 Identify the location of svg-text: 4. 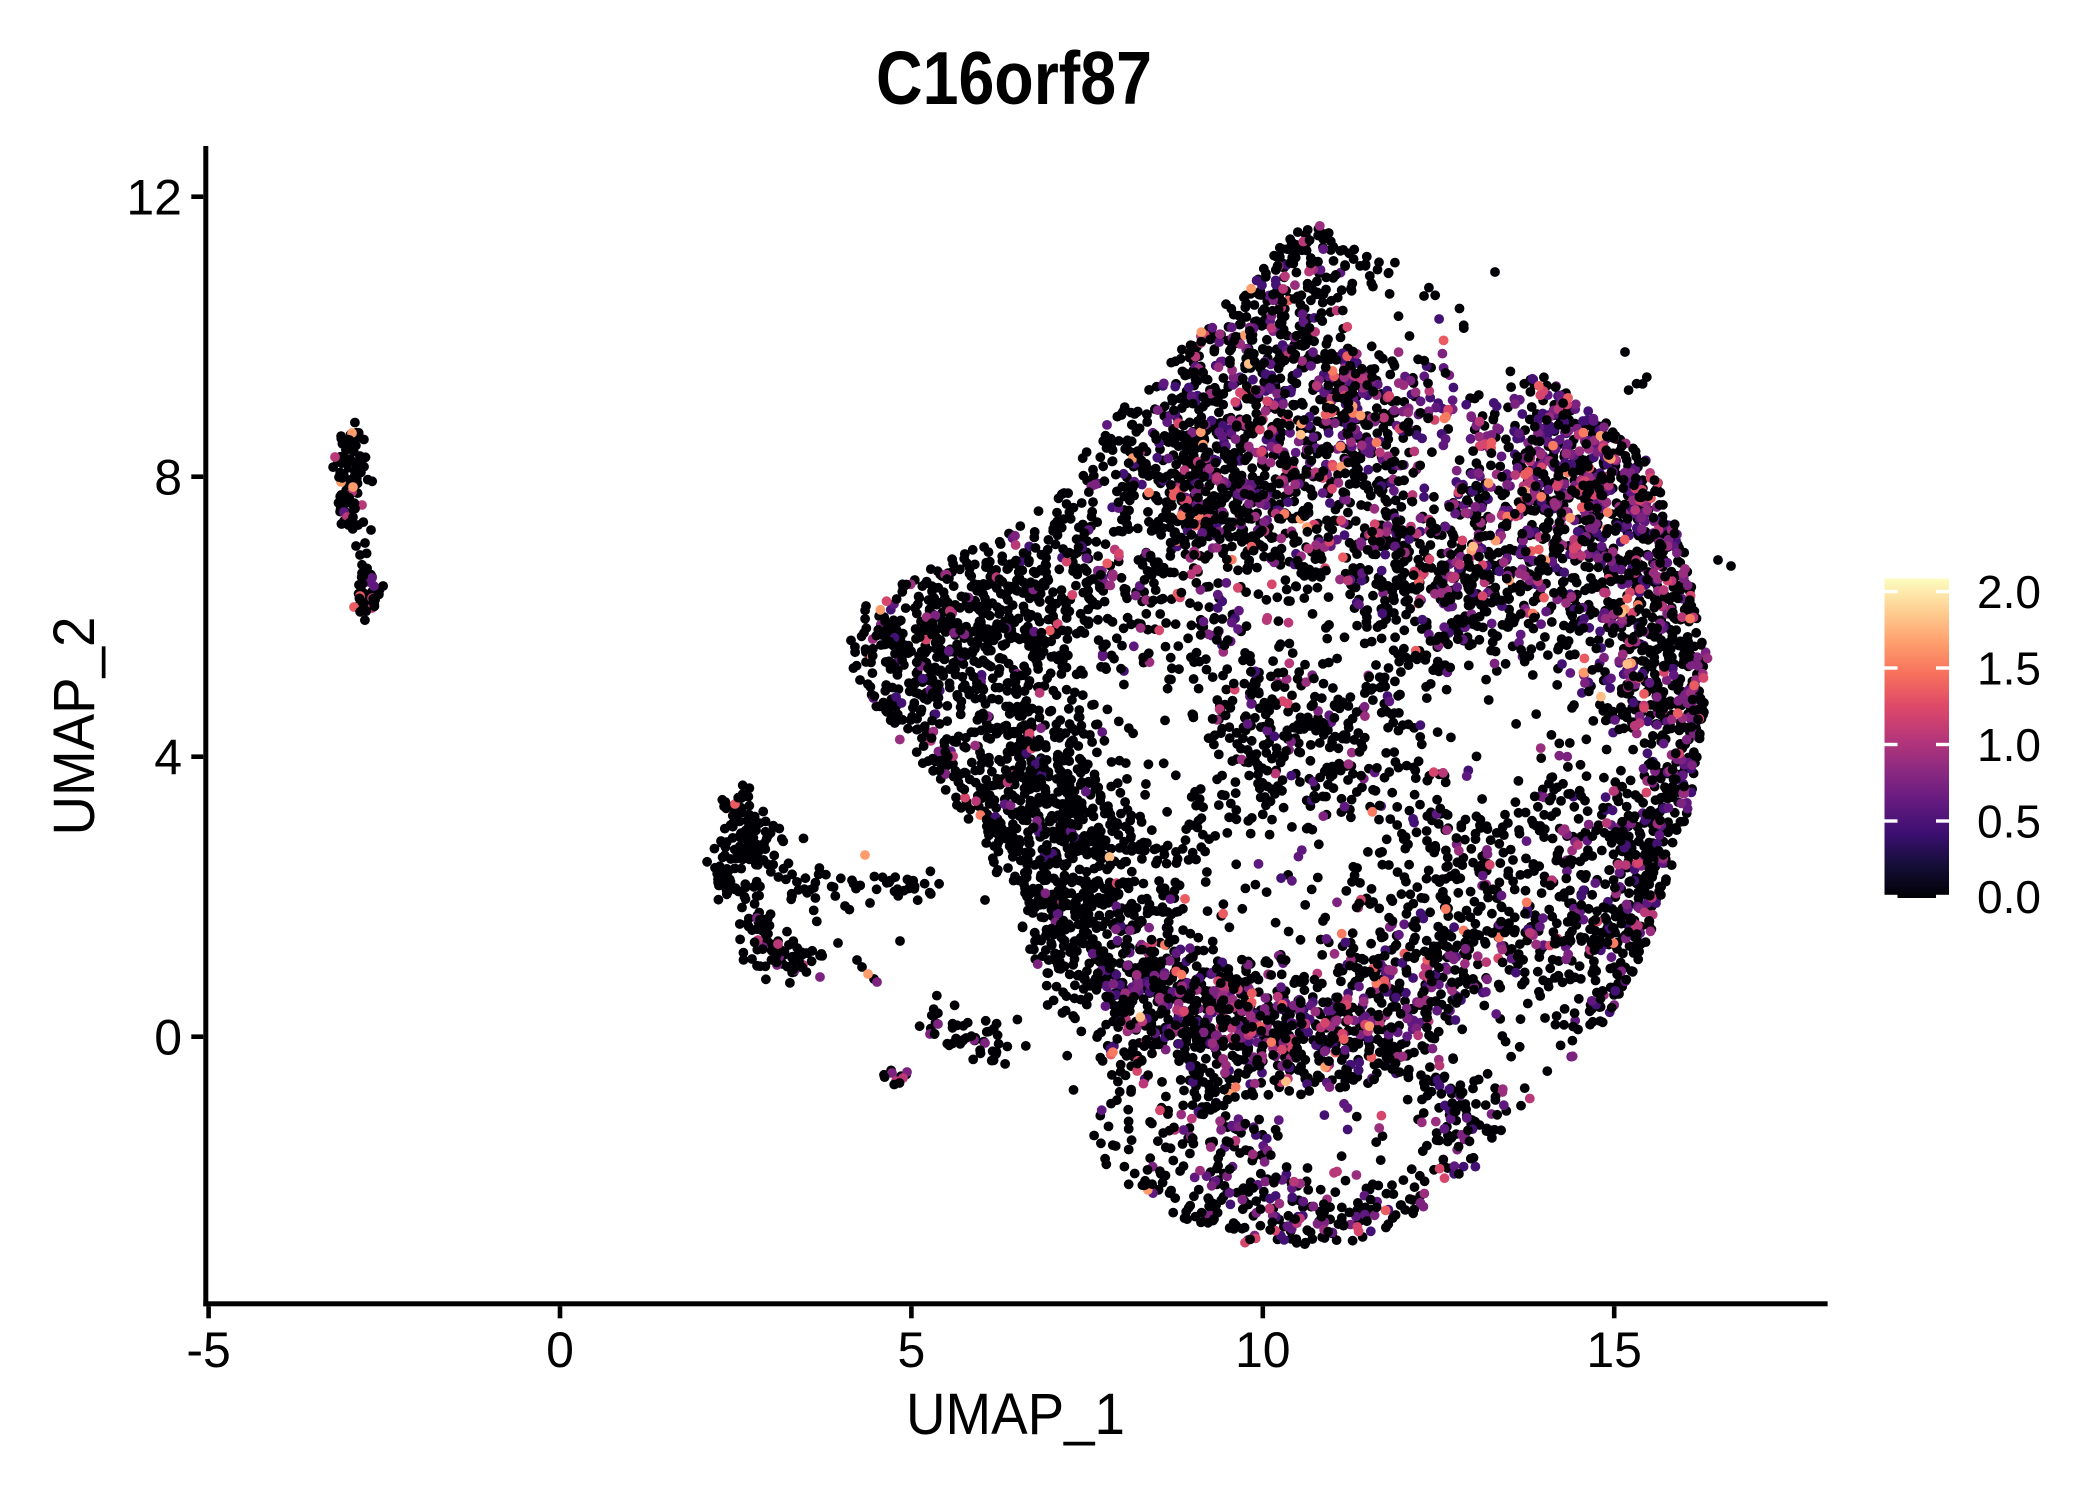
(168, 758).